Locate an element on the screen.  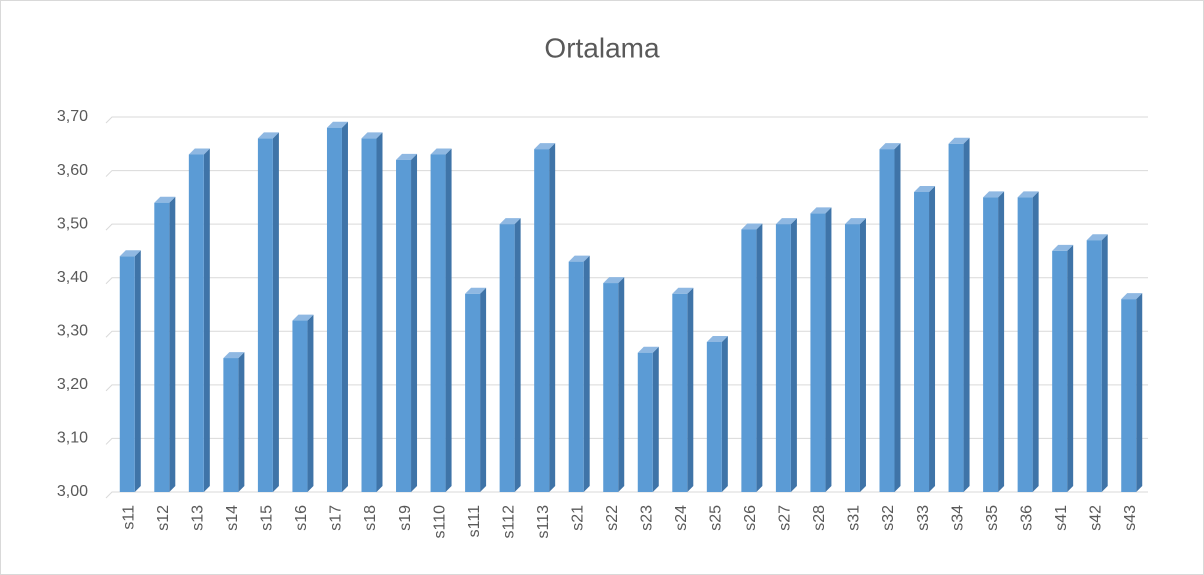
y-tick-label: 3,30 is located at coordinates (72, 331).